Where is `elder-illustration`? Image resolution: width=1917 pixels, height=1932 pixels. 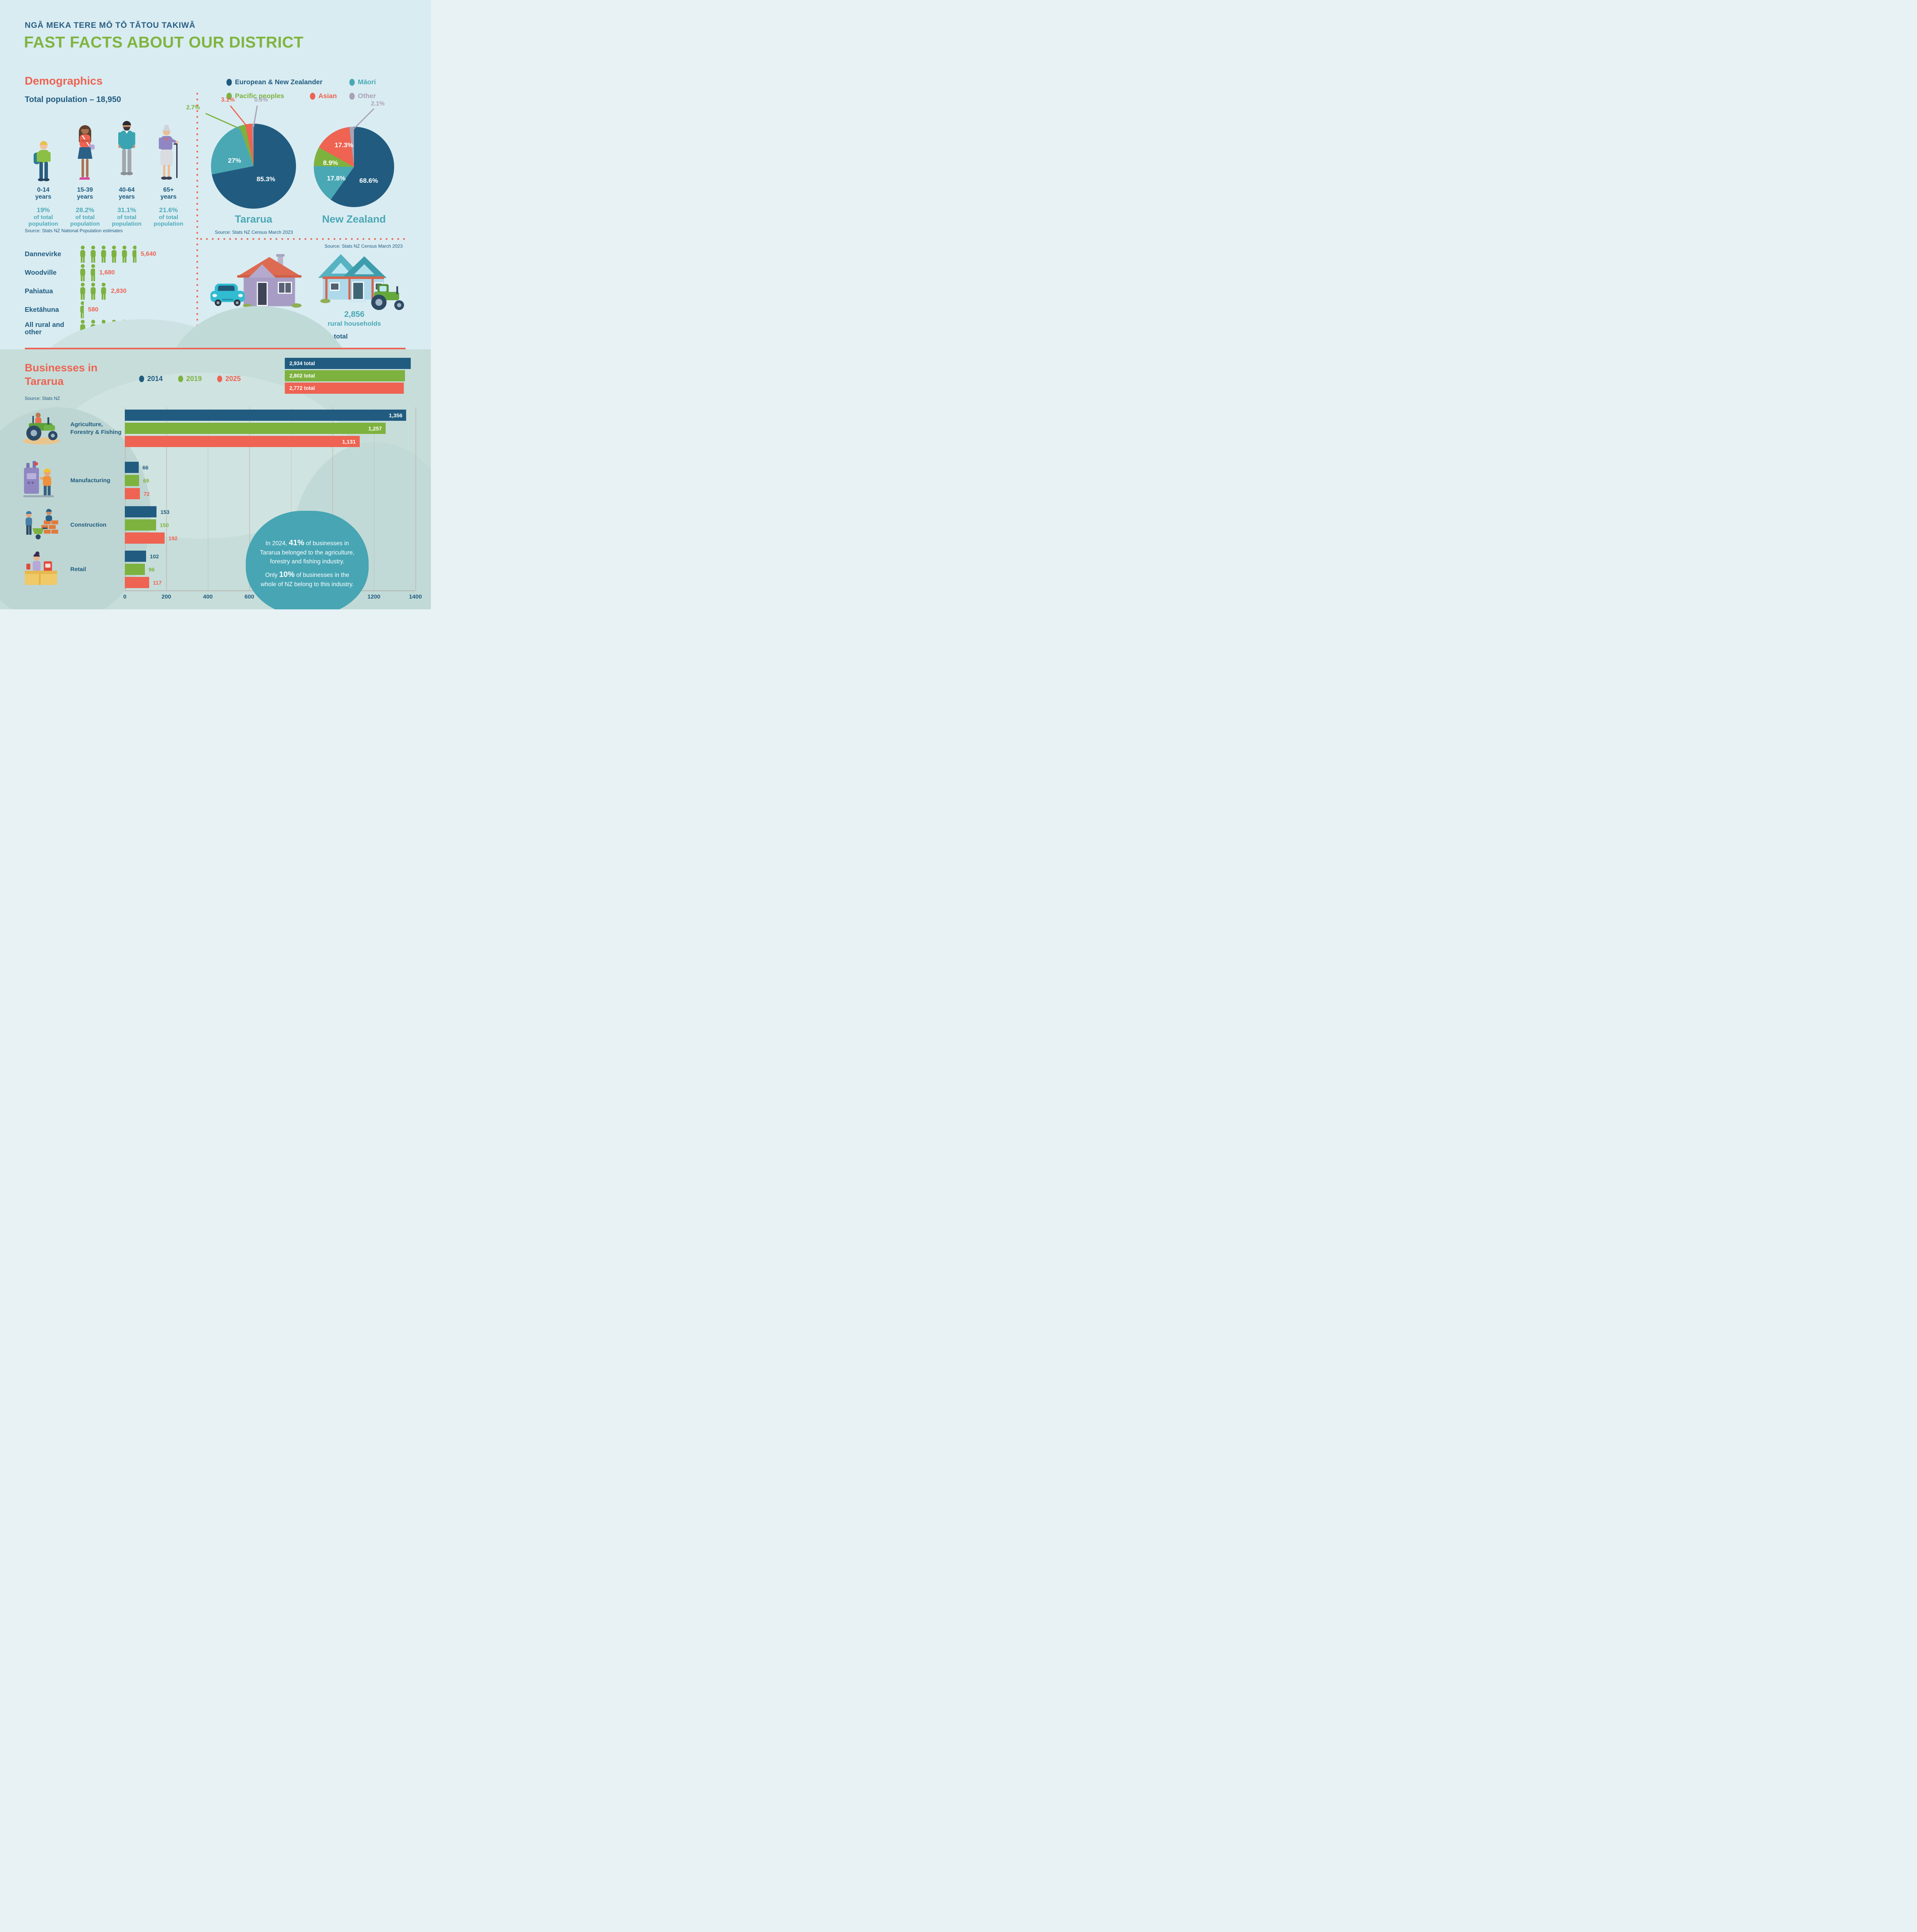
elder-illustration is located at coordinates (169, 145).